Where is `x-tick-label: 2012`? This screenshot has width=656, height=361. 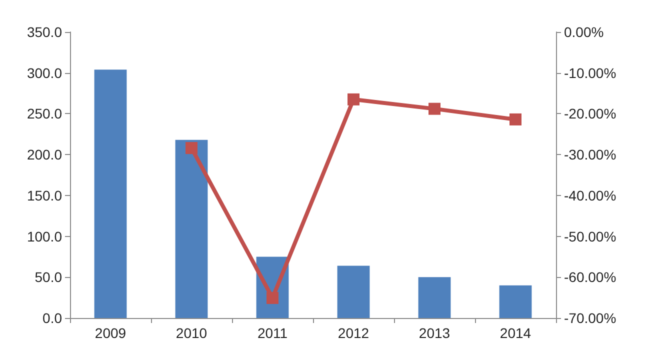 x-tick-label: 2012 is located at coordinates (354, 333).